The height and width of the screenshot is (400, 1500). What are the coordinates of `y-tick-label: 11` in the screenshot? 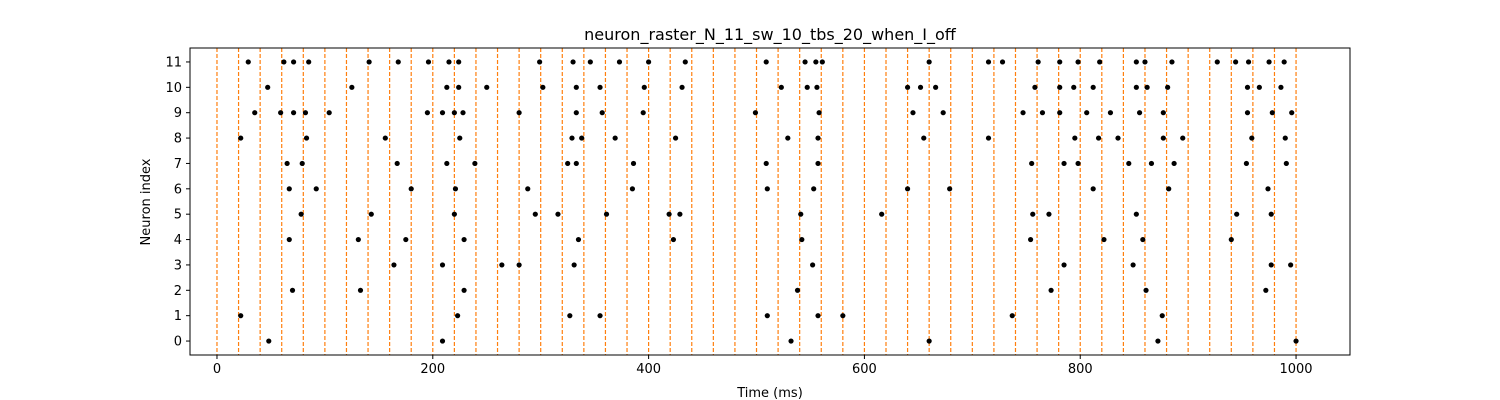 It's located at (173, 62).